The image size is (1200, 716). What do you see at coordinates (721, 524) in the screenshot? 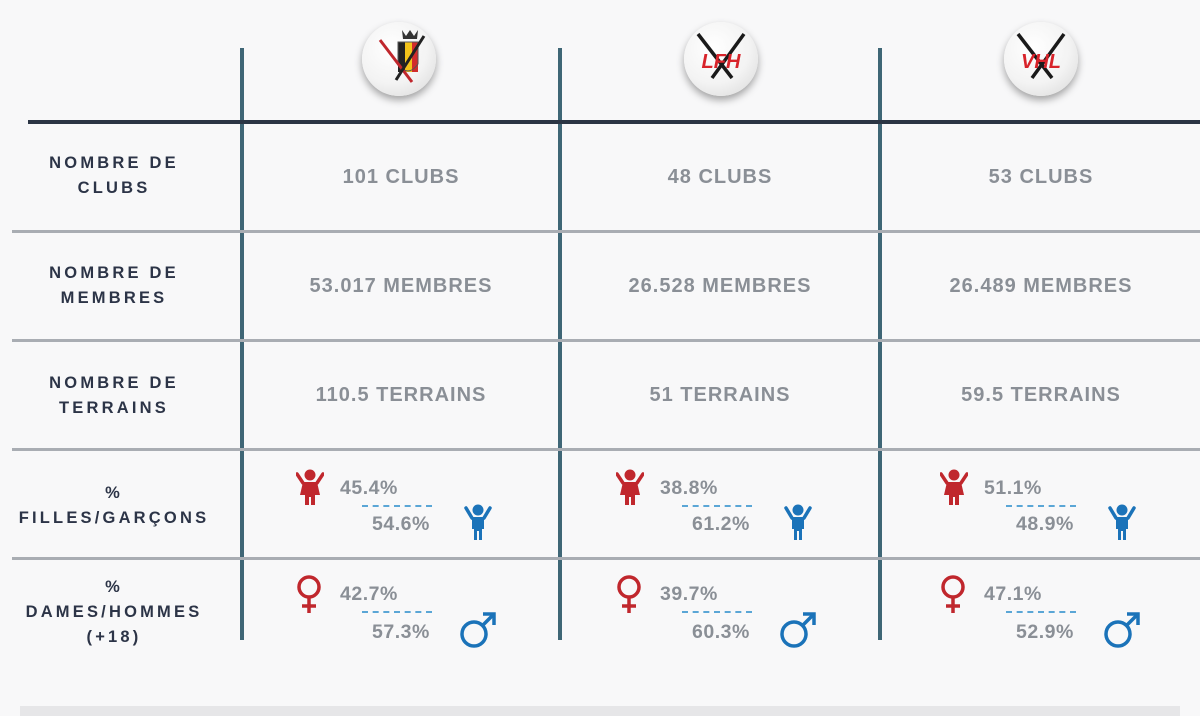
I see `garcons-percent: 61.2%` at bounding box center [721, 524].